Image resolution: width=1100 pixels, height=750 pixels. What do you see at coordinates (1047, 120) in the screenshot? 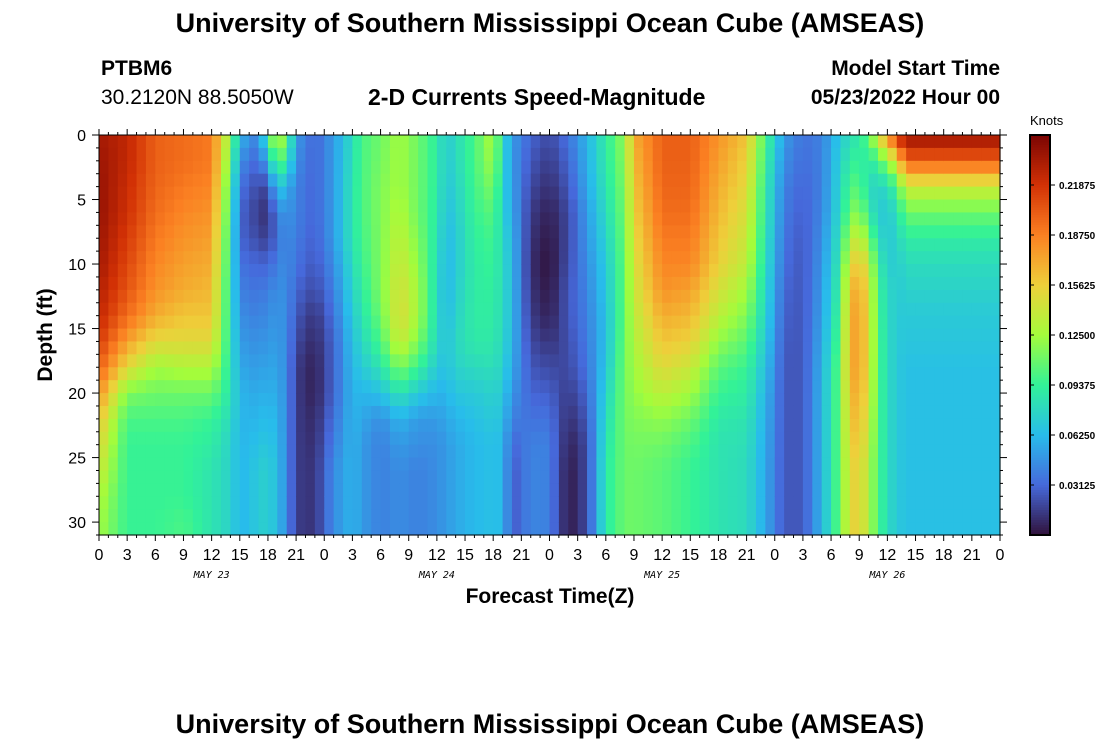
I see `colorbar-units: Knots` at bounding box center [1047, 120].